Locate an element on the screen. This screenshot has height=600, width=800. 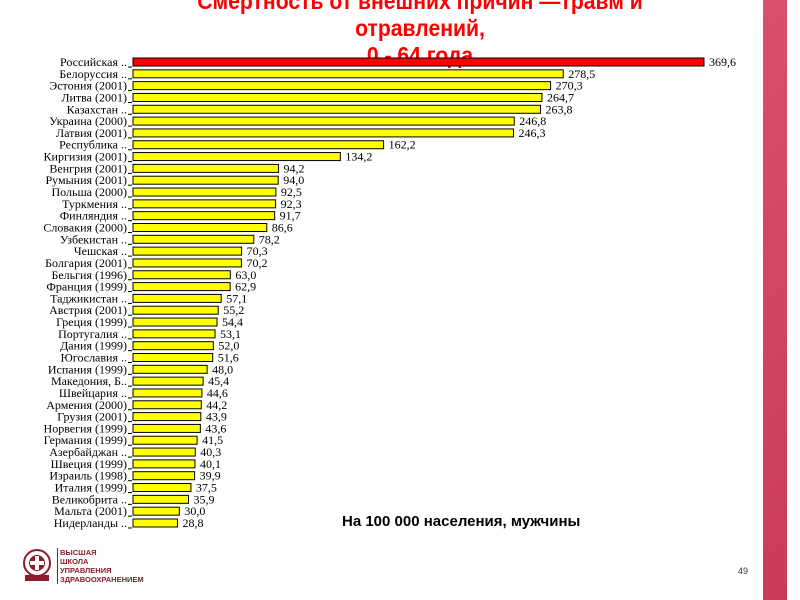
category-label: Латвия (2001) is located at coordinates (91, 133).